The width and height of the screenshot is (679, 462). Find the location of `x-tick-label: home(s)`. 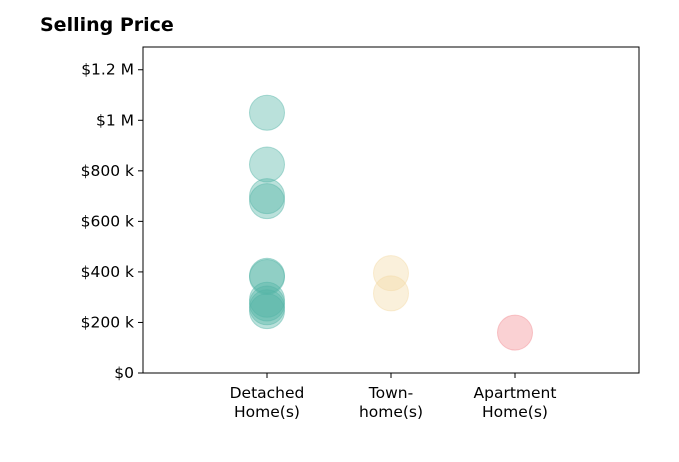

x-tick-label: home(s) is located at coordinates (391, 412).